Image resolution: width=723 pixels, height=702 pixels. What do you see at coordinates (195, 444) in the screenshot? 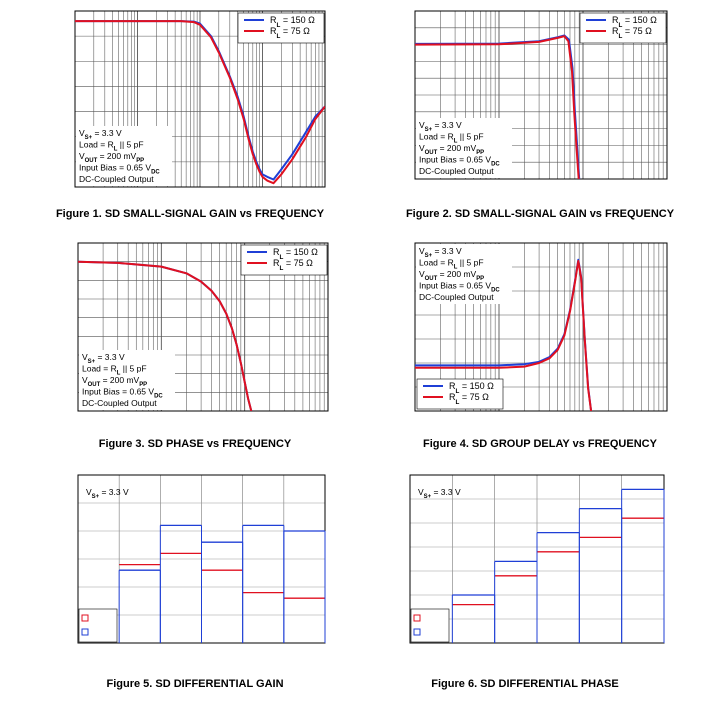
I see `figure-3-caption: Figure 3. SD PHASE vs FREQUENCY` at bounding box center [195, 444].